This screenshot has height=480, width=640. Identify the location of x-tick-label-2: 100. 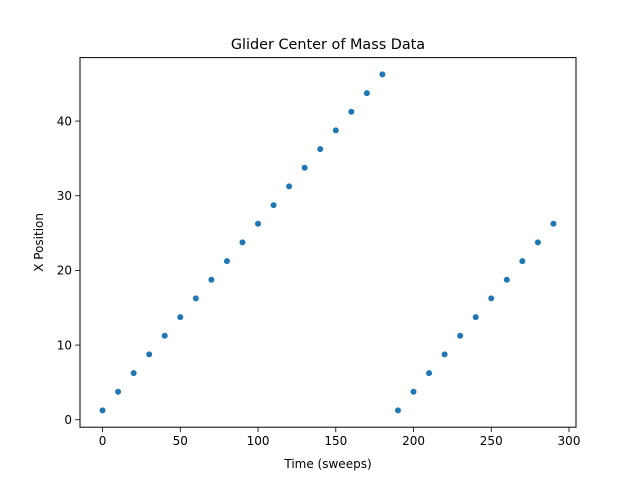
(258, 441).